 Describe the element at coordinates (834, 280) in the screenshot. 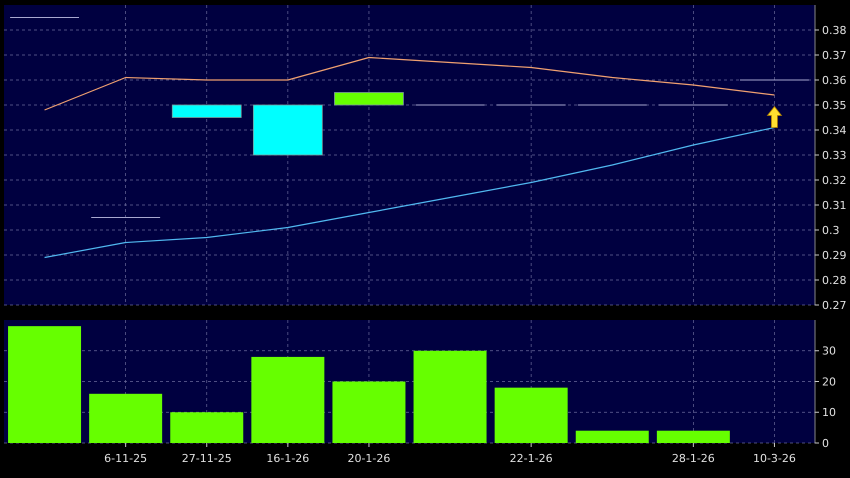

I see `y-tick-label: 0.28` at that location.